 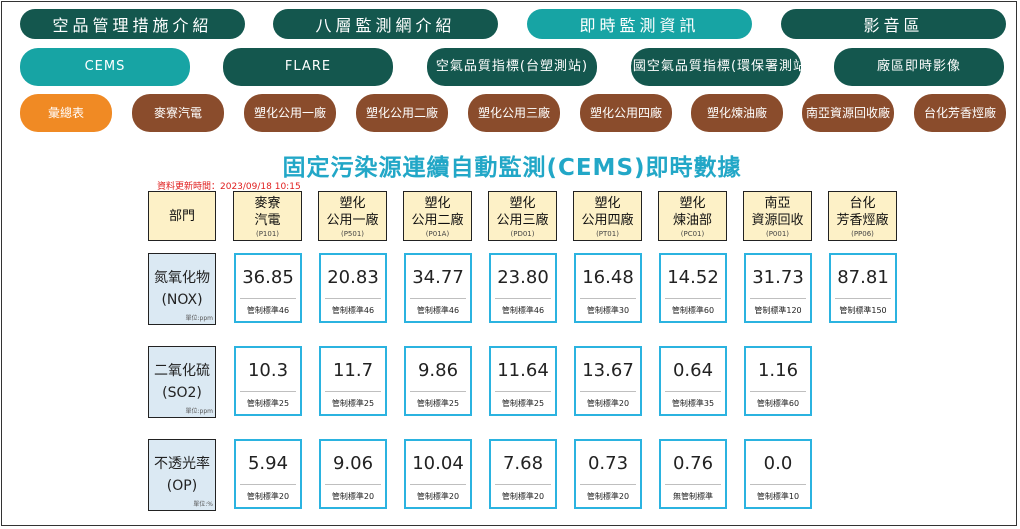 What do you see at coordinates (692, 220) in the screenshot?
I see `column-header-label: 煉油部` at bounding box center [692, 220].